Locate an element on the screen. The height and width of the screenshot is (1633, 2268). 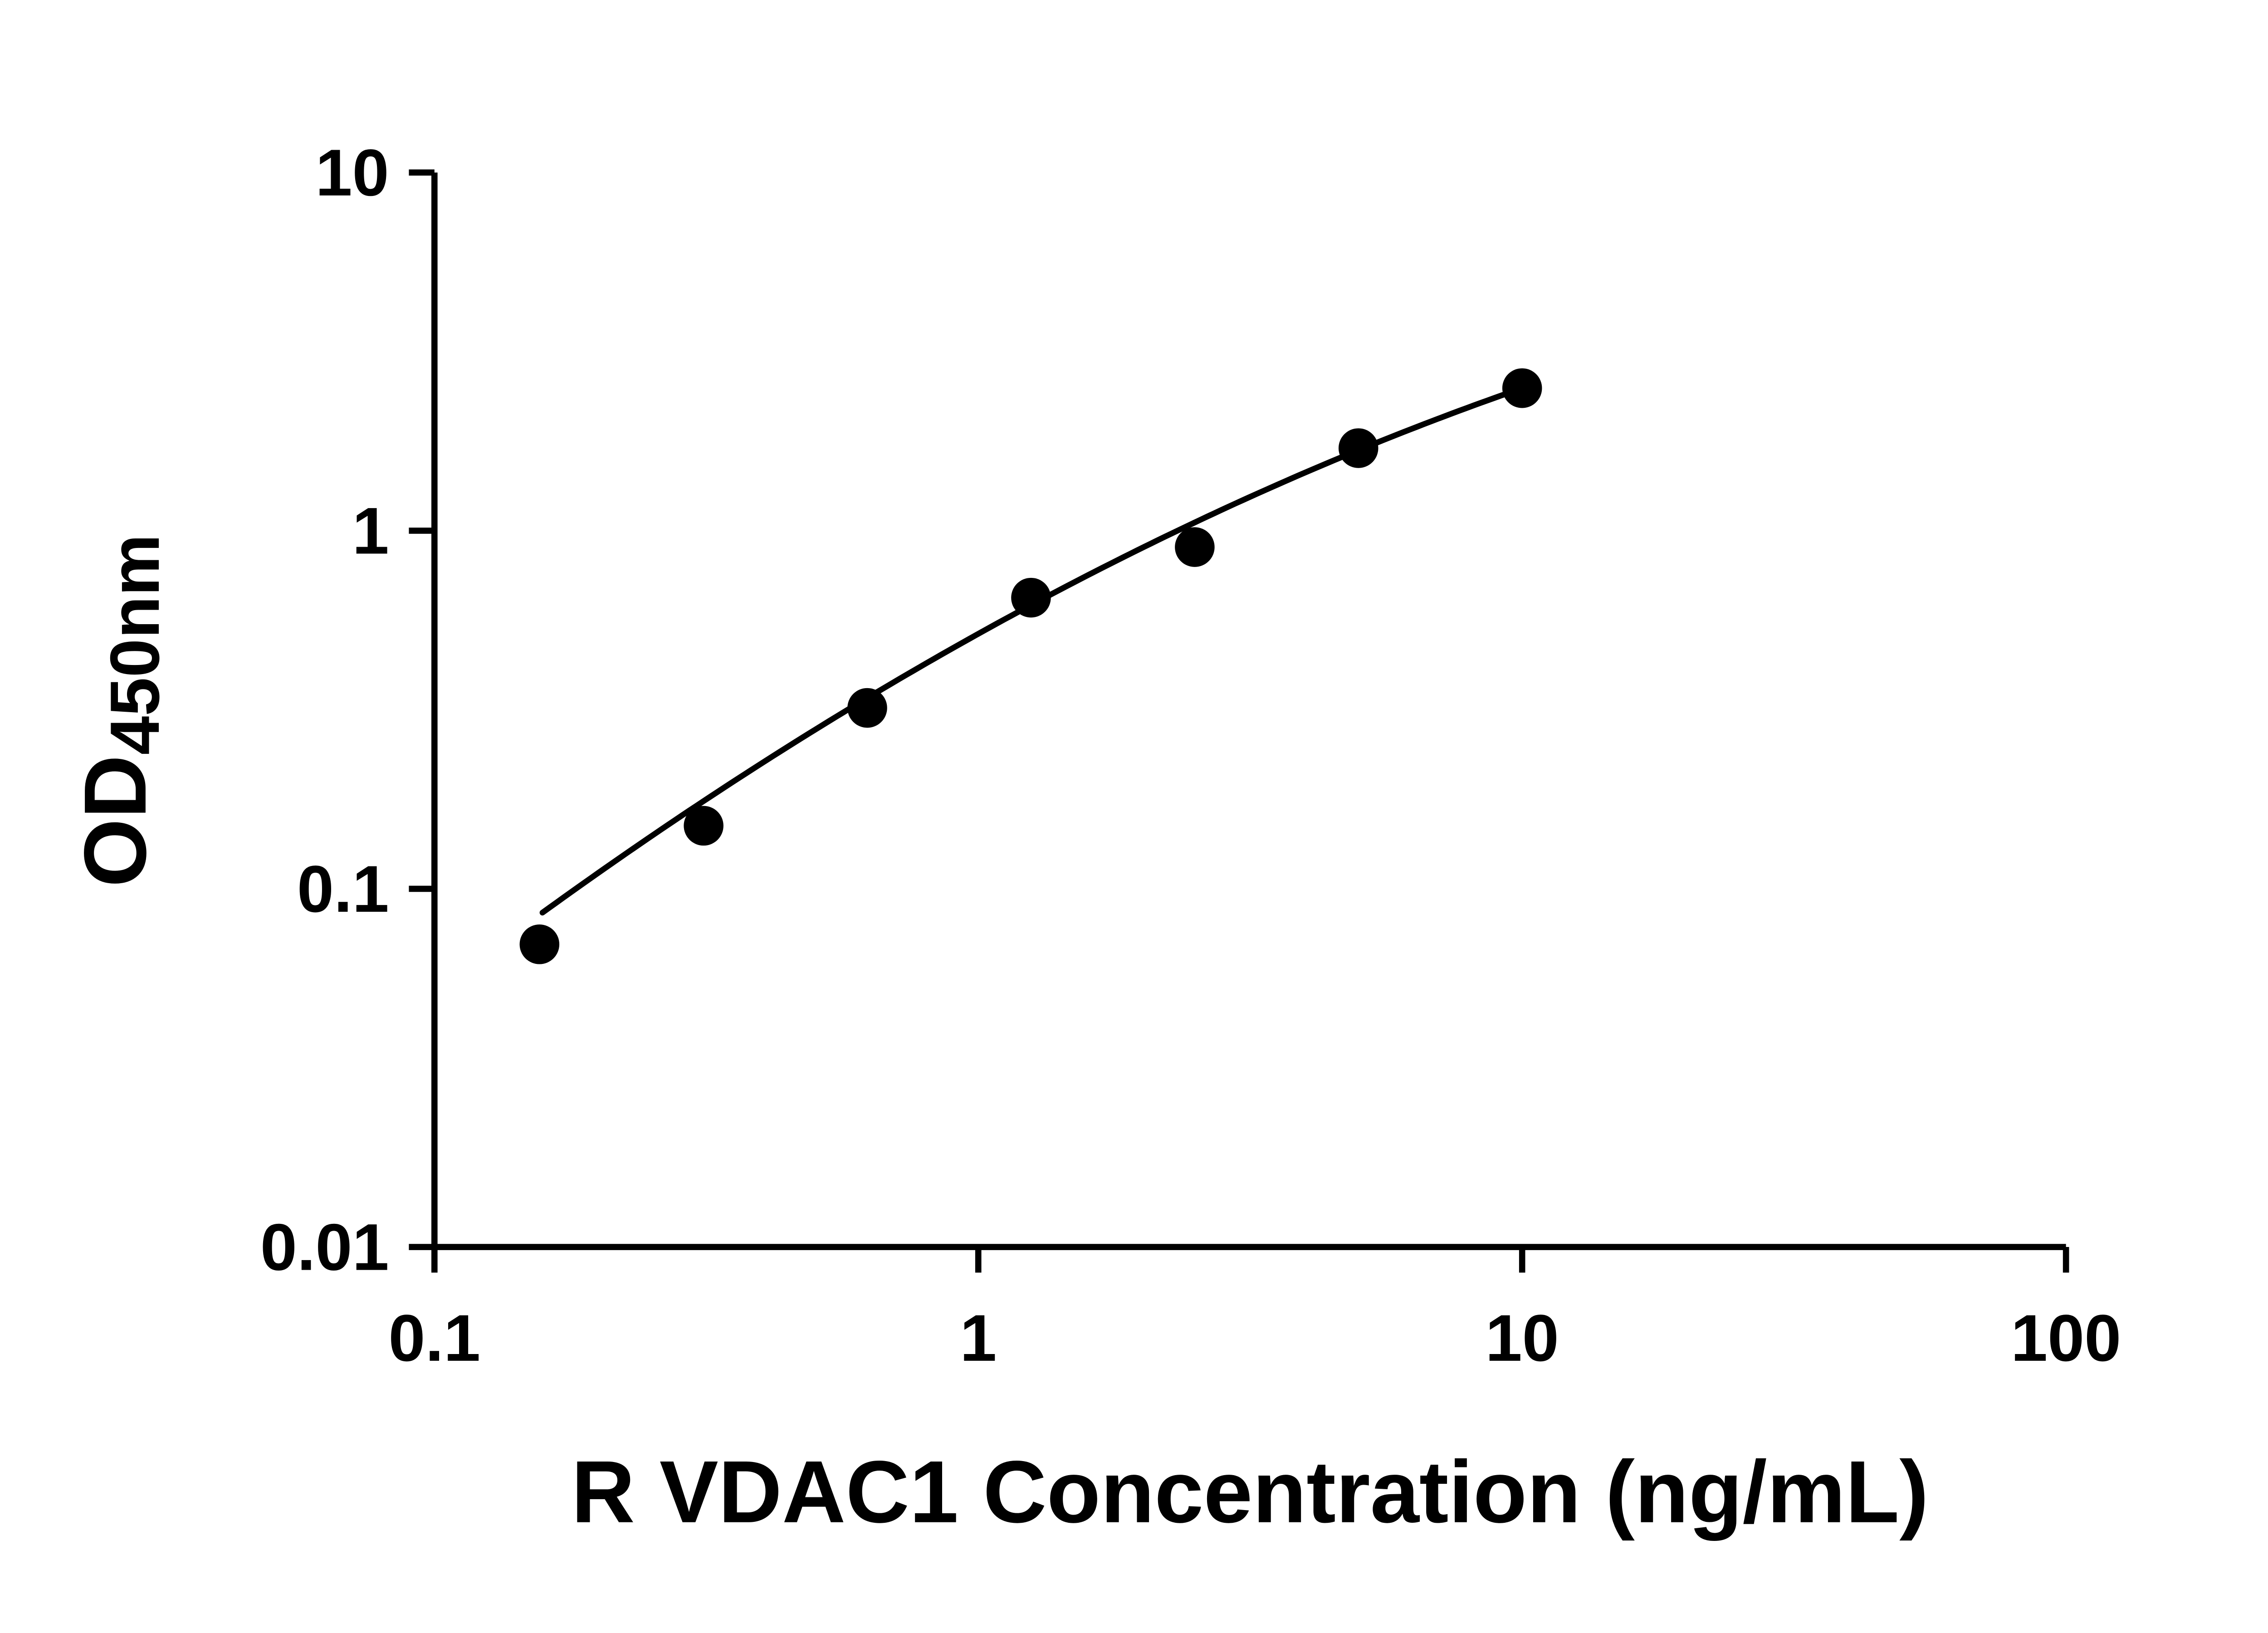
y-tick-label: 1 is located at coordinates (371, 530).